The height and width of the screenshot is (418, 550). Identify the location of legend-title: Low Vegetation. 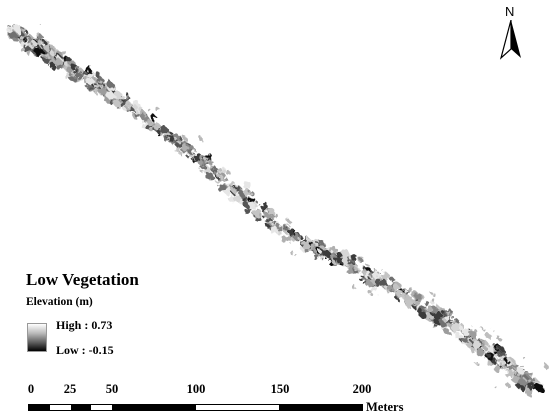
(82, 279).